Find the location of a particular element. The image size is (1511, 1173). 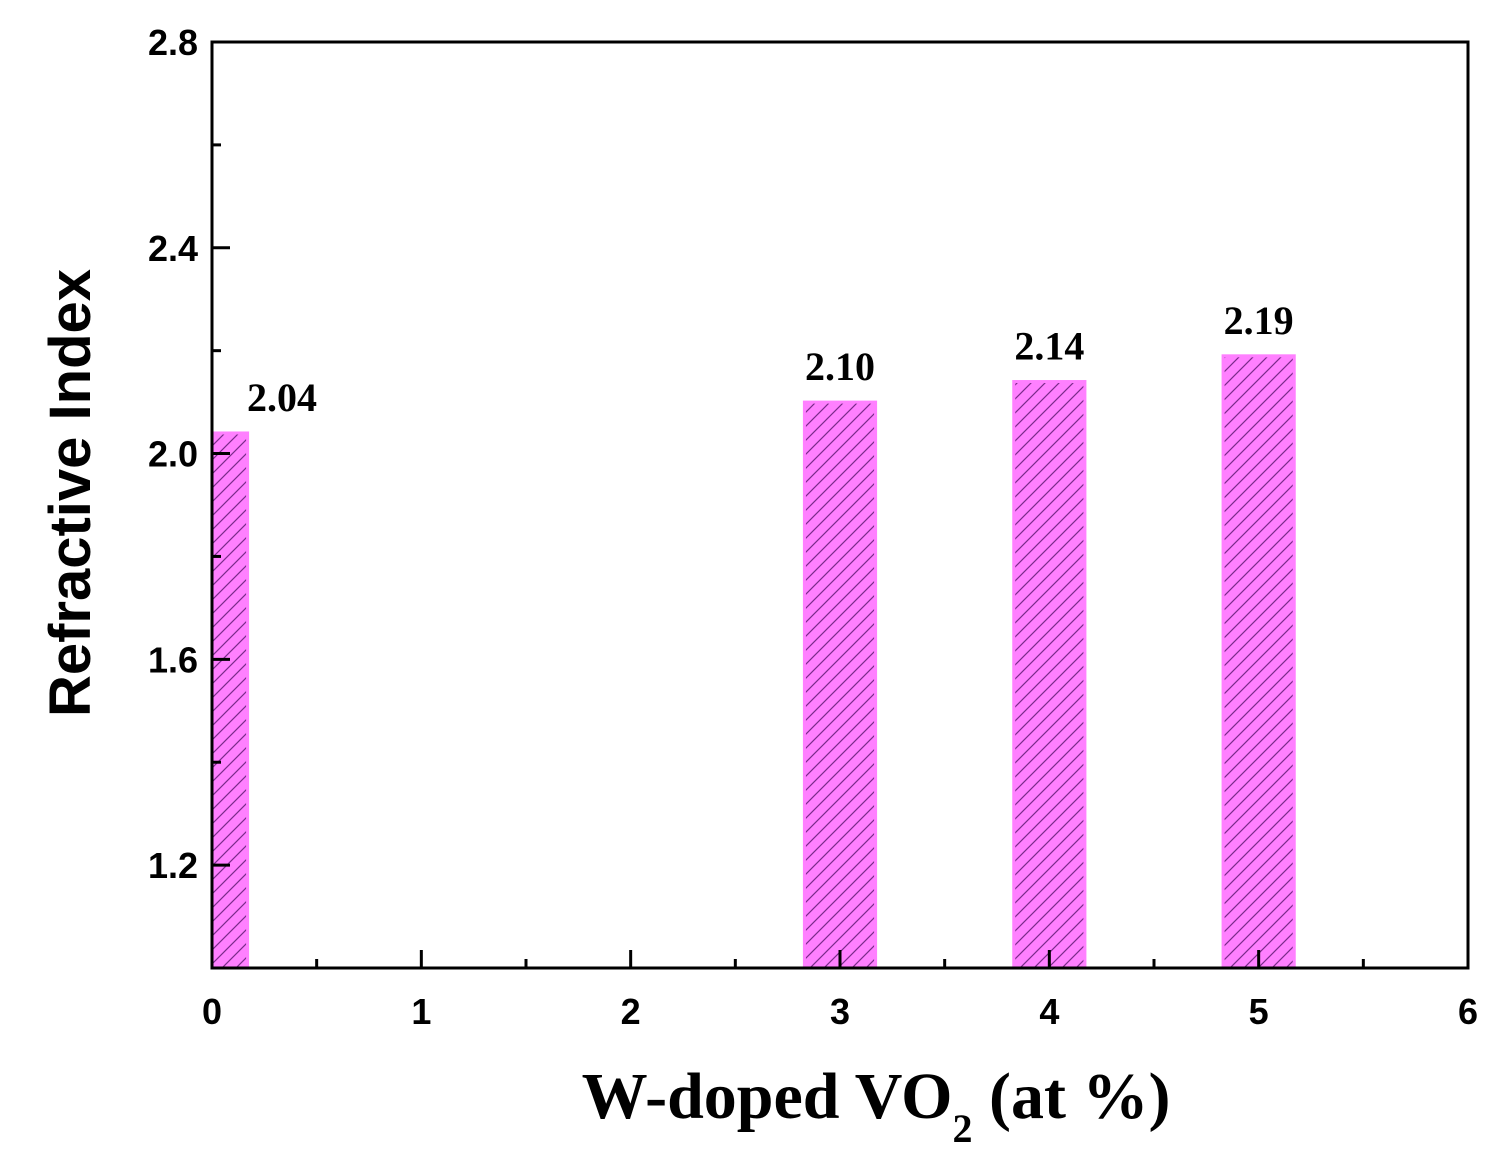

x-axis-label-tail: (at %) is located at coordinates (1072, 1096).